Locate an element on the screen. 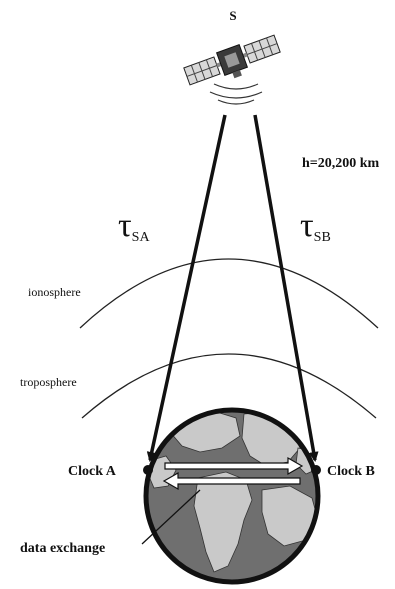  delay-sa-symbol: τ is located at coordinates (125, 225).